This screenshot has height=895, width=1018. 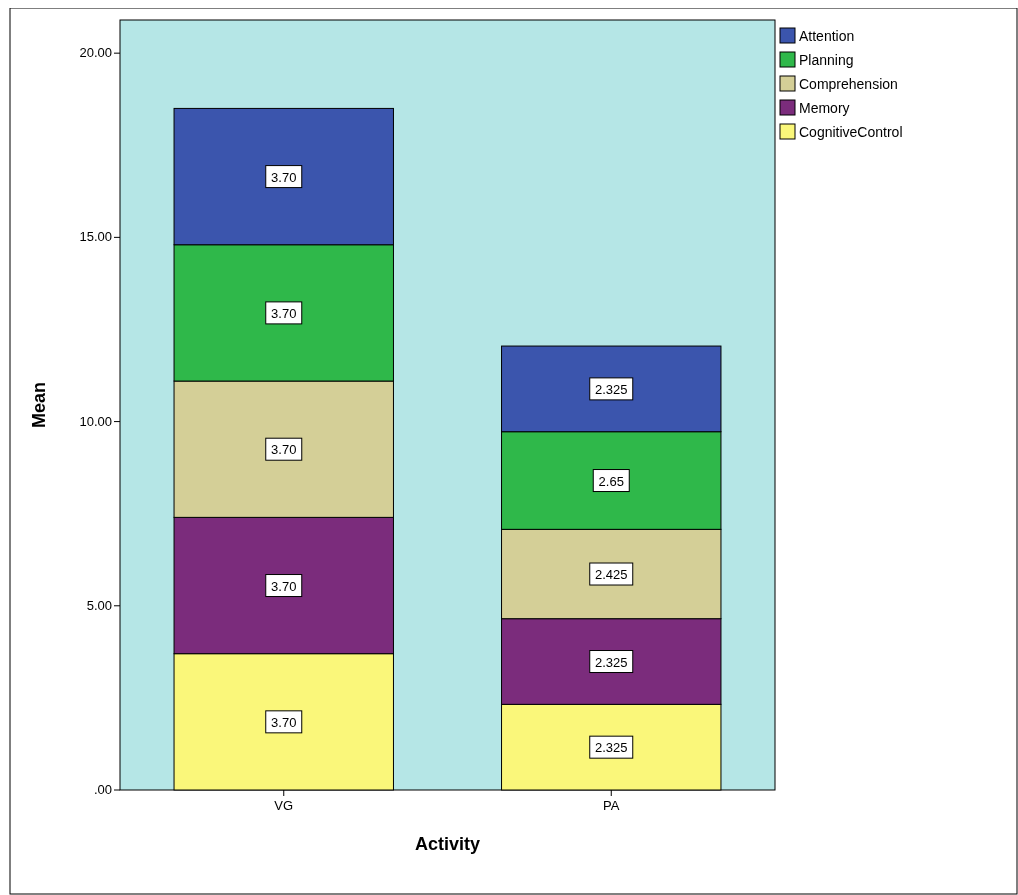 I want to click on y-tick-label: 20.00, so click(x=95, y=53).